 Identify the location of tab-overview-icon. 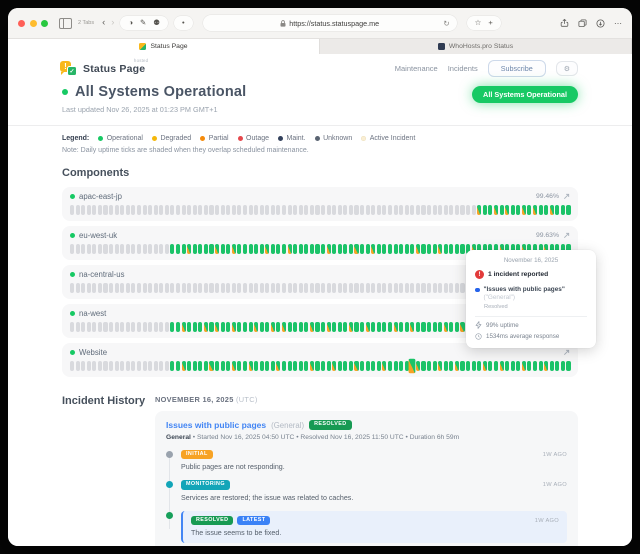
(582, 23).